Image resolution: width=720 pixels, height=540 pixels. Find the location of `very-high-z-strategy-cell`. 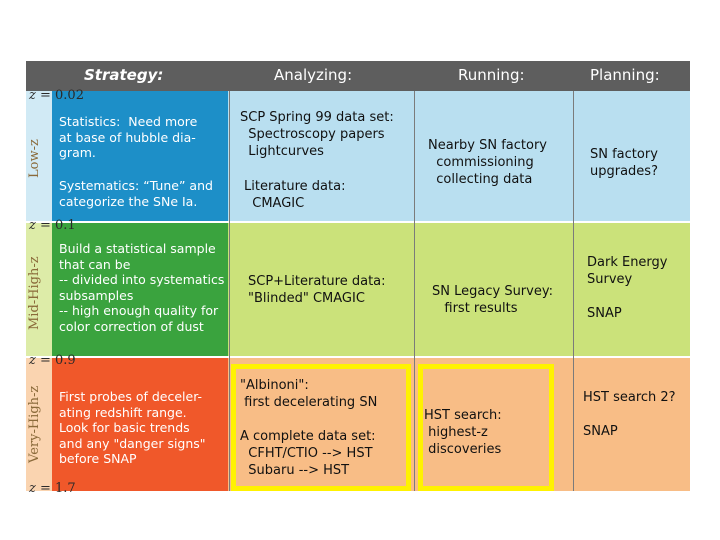

very-high-z-strategy-cell is located at coordinates (140, 424).